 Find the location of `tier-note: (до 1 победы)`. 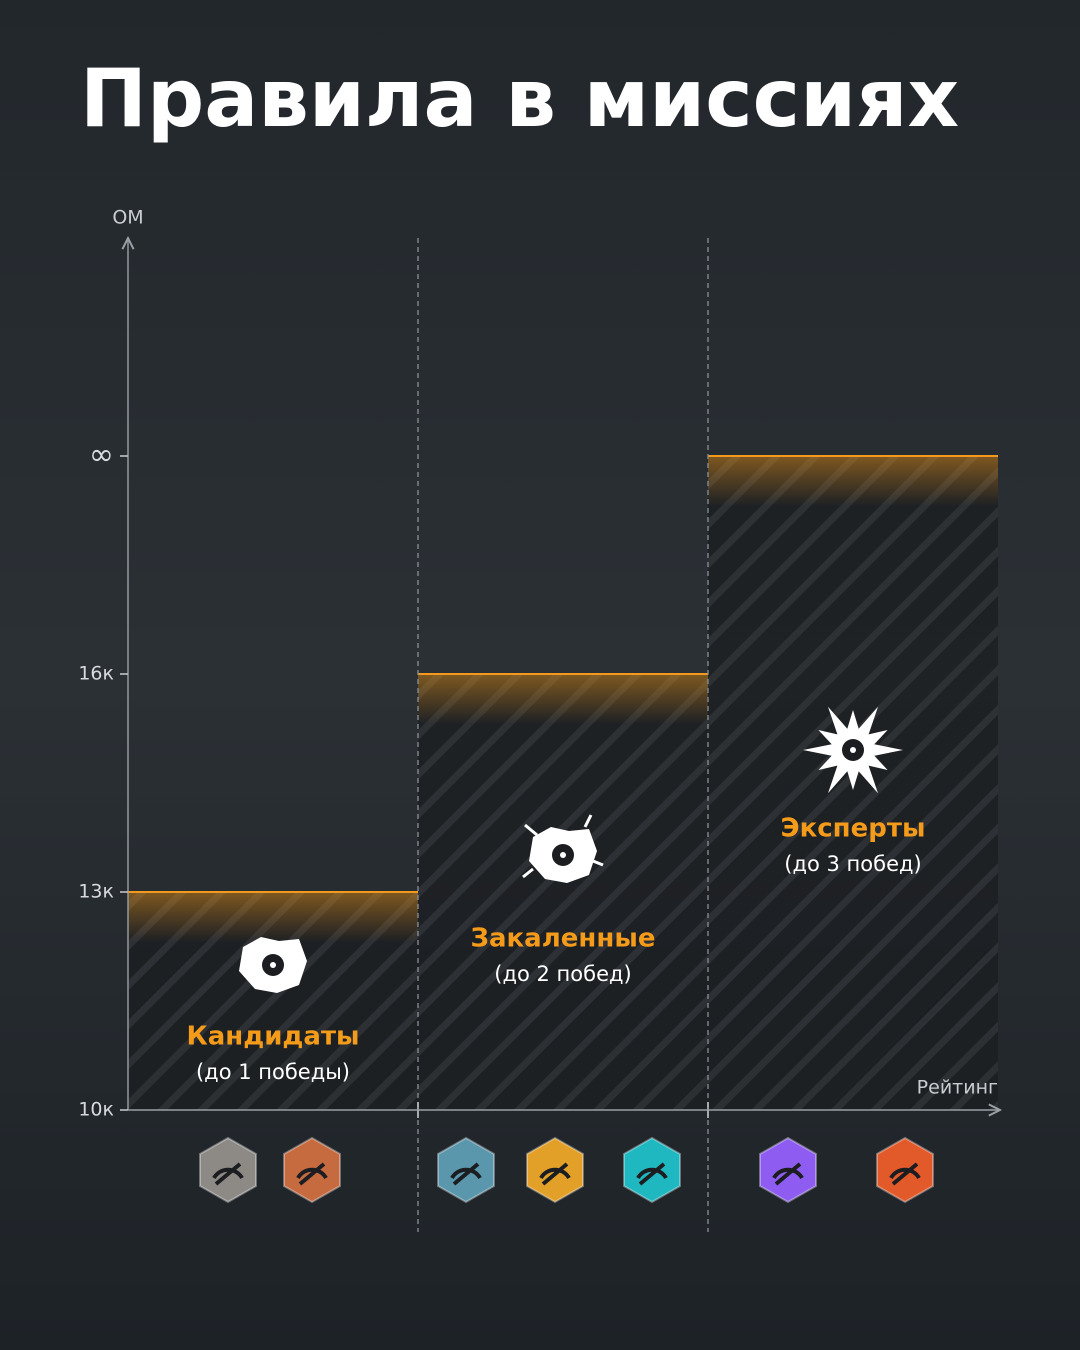

tier-note: (до 1 победы) is located at coordinates (273, 1072).